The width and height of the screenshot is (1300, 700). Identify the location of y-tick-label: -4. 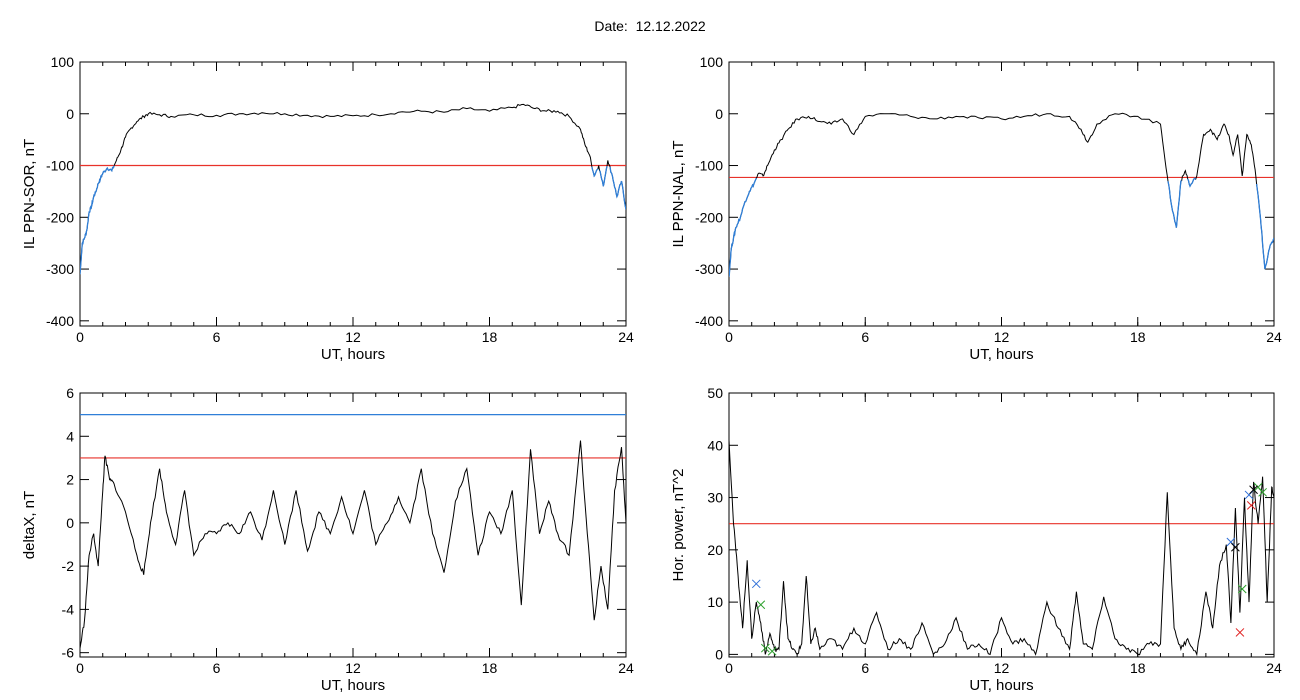
(68, 609).